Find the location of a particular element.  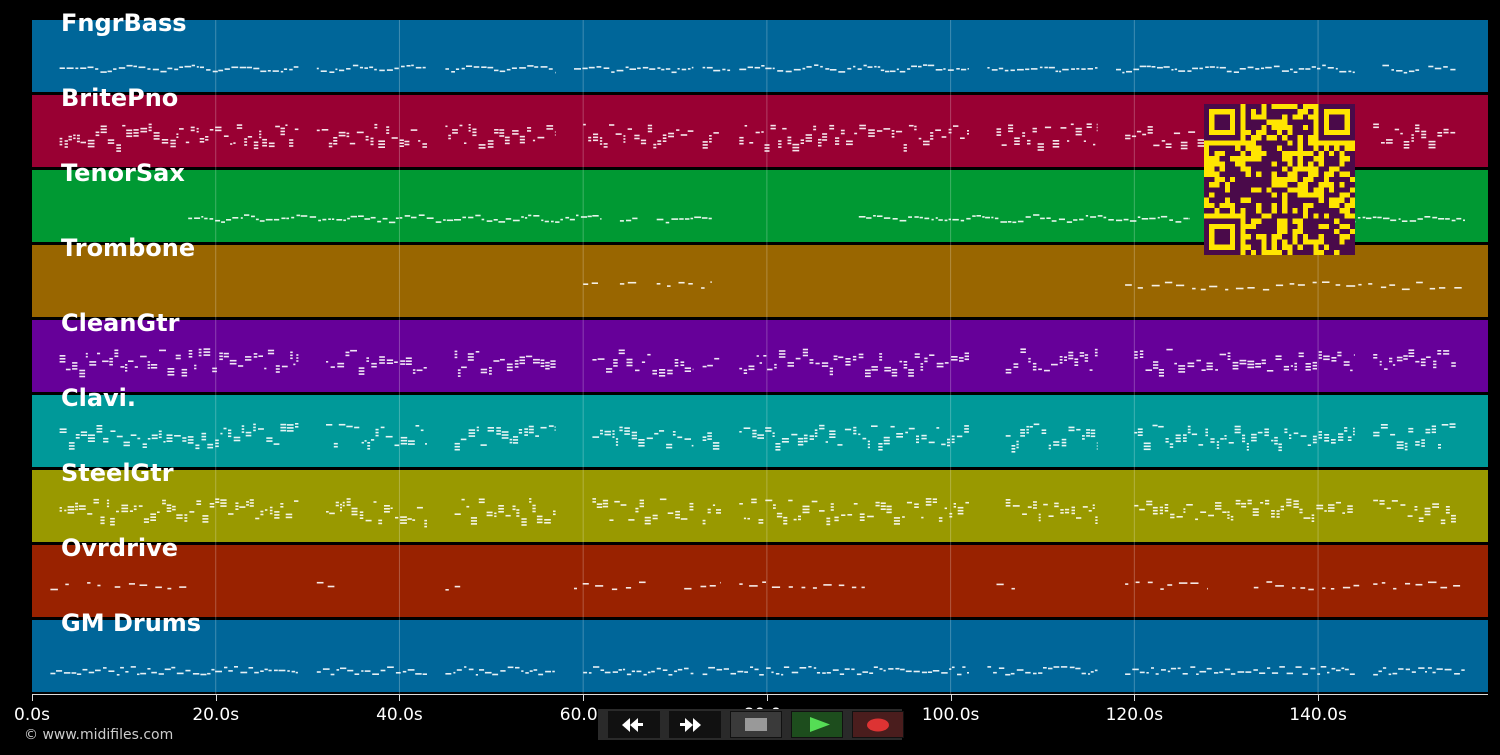

fast-forward-button is located at coordinates (695, 724).